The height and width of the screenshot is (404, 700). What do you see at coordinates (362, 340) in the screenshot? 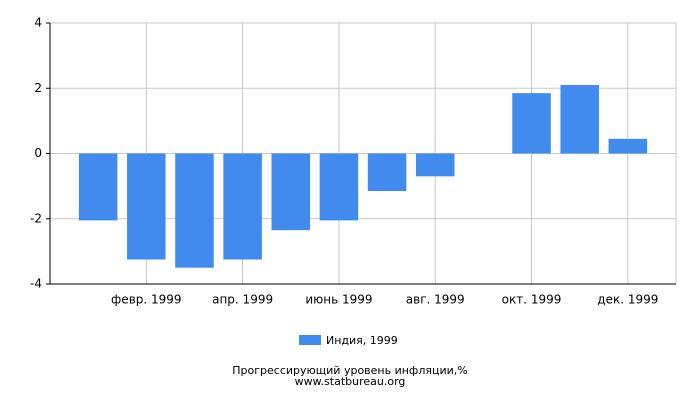
I see `legend-label: Индия, 1999` at bounding box center [362, 340].